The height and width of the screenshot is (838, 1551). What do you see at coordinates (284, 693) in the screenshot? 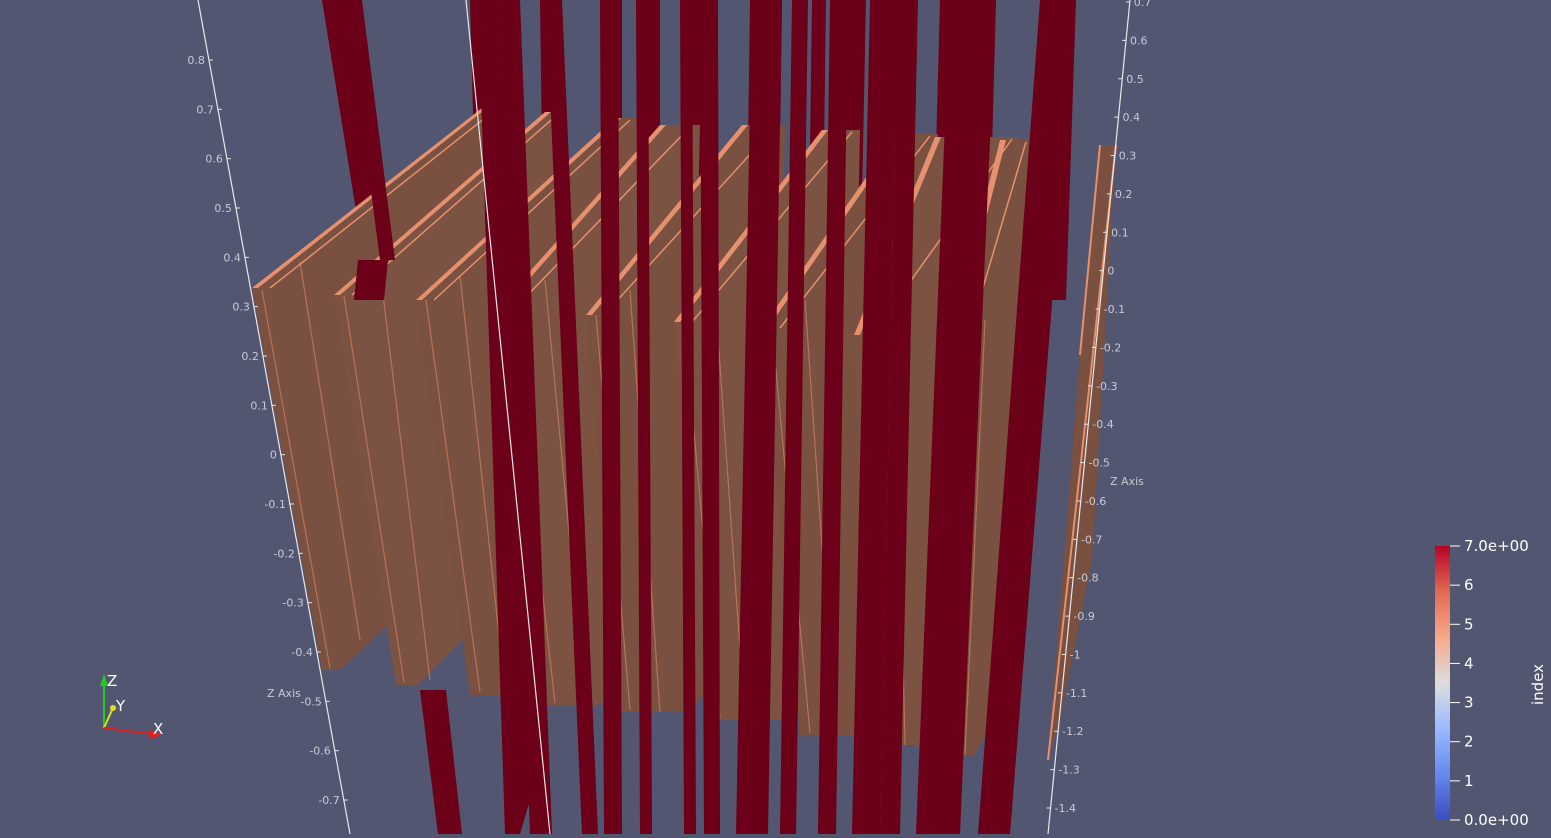
I see `left-axis-title: Z Axis` at bounding box center [284, 693].